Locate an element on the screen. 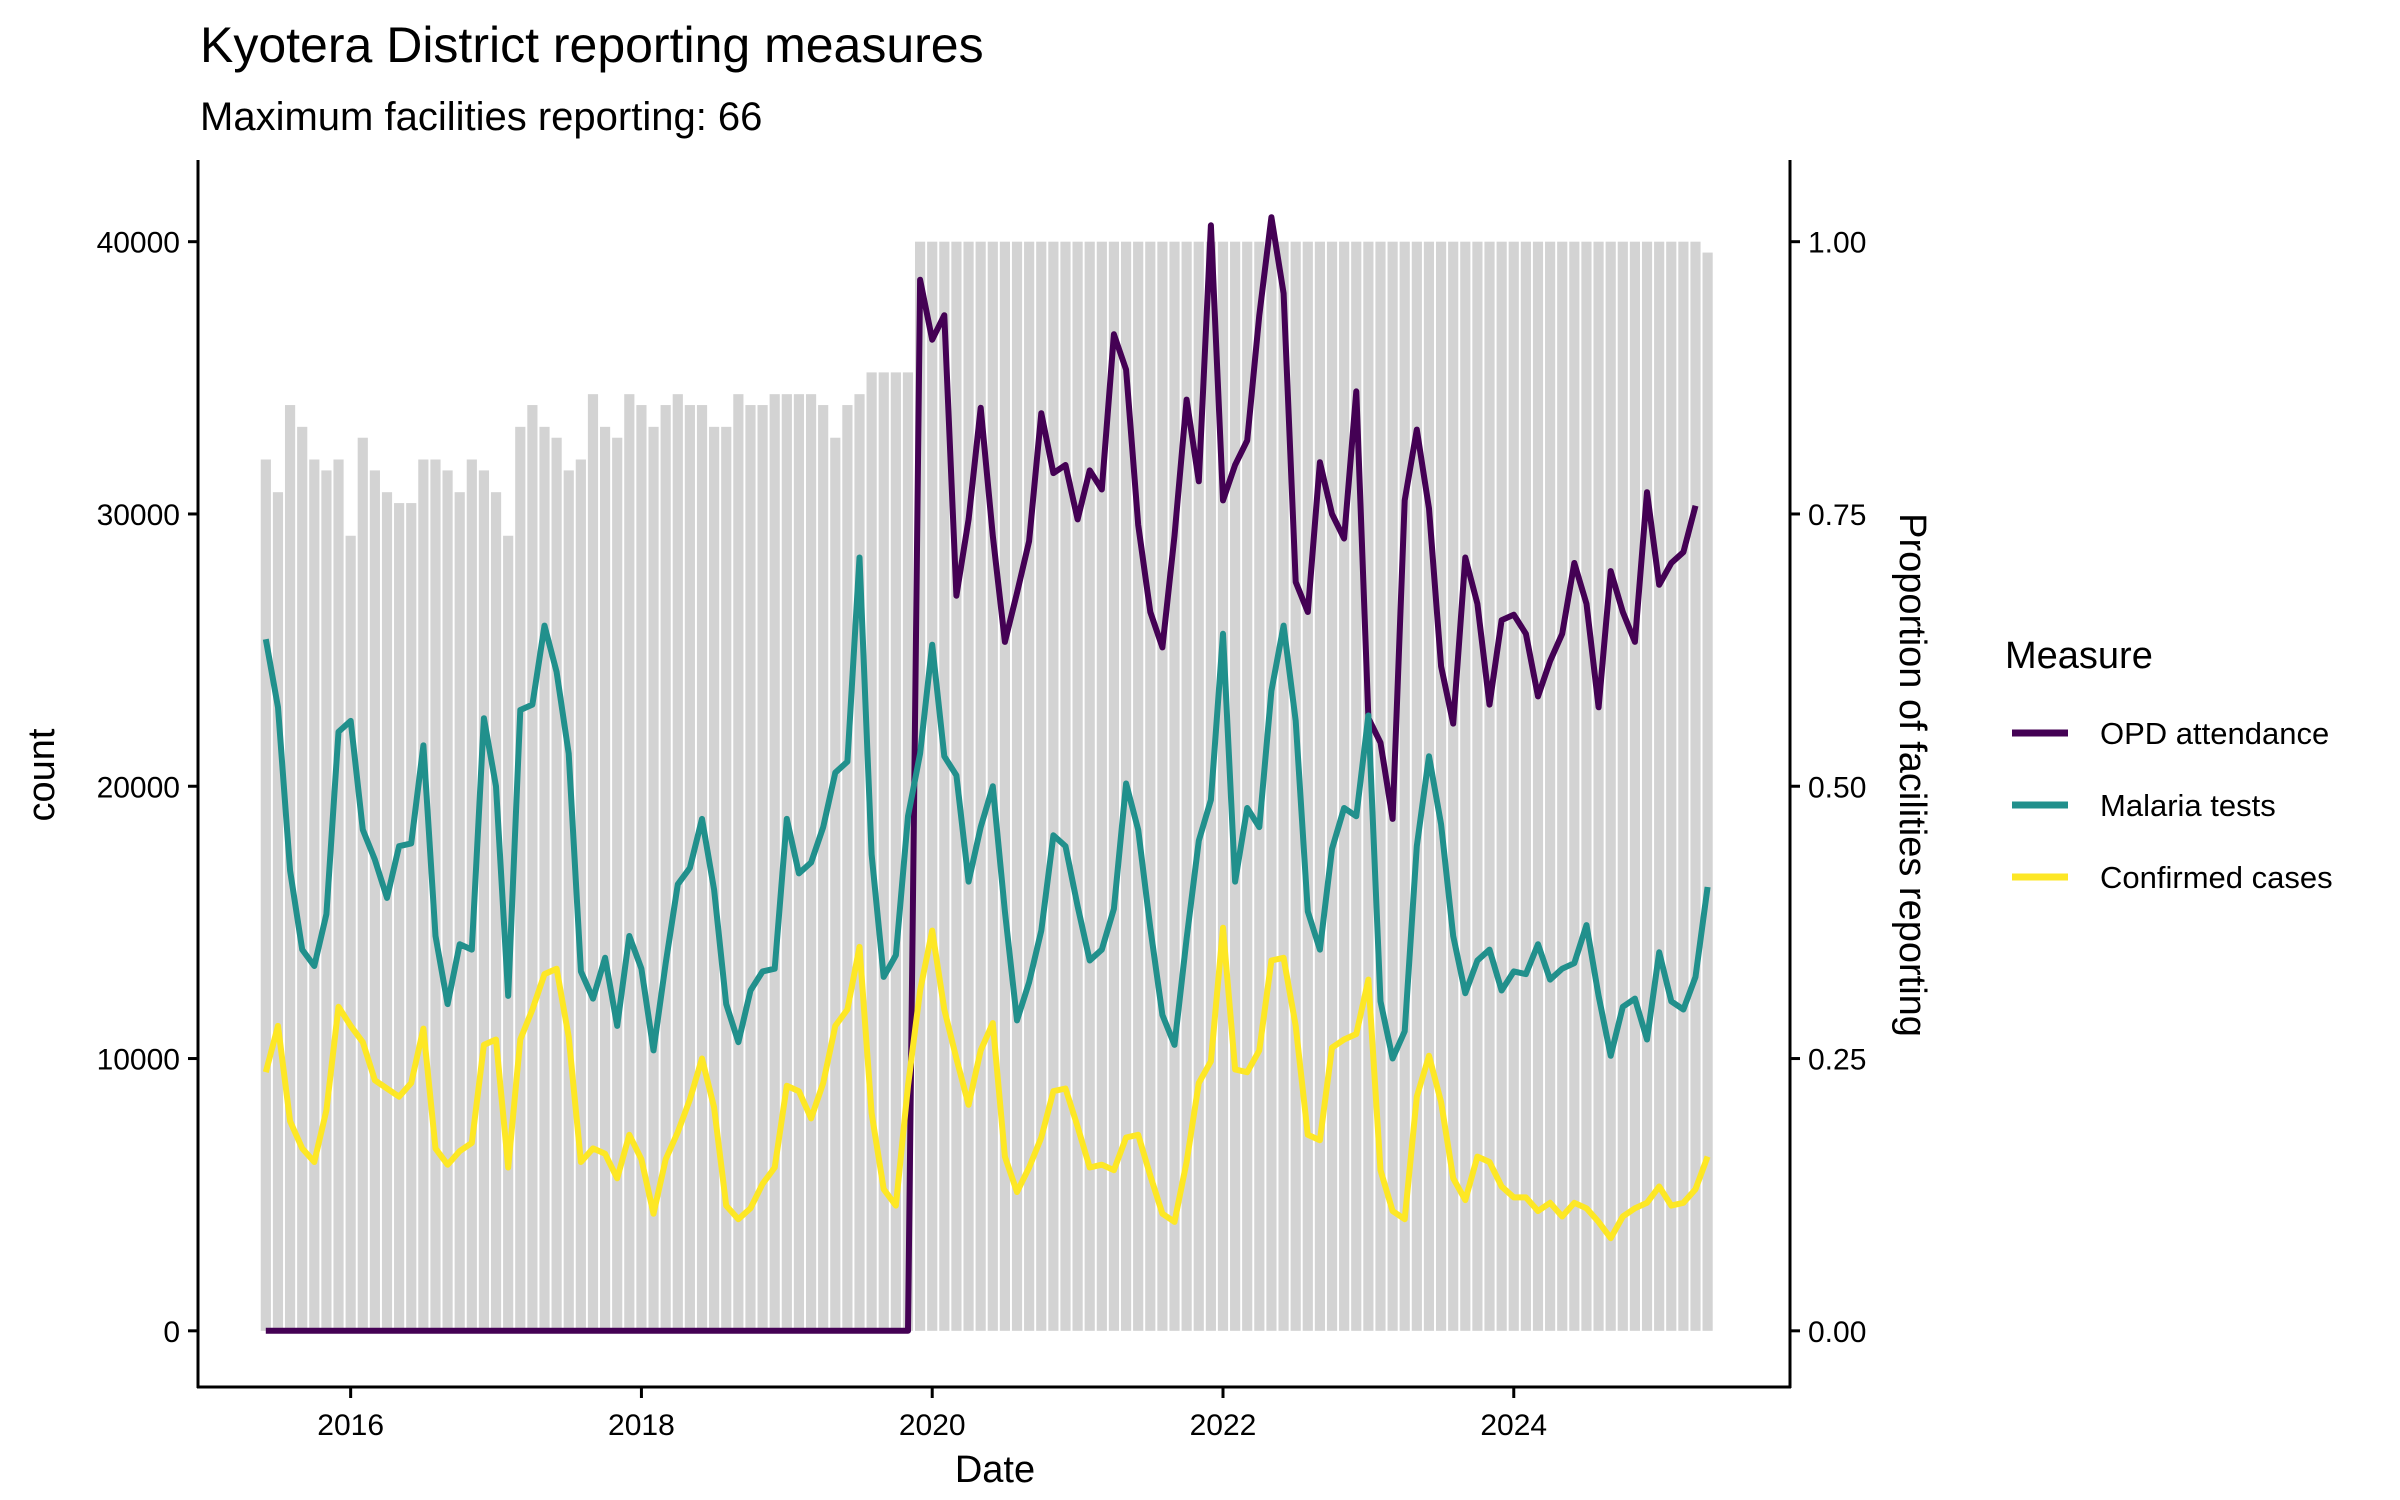 The height and width of the screenshot is (1500, 2400). chart-subtitle: Maximum facilities reporting: 66 is located at coordinates (481, 117).